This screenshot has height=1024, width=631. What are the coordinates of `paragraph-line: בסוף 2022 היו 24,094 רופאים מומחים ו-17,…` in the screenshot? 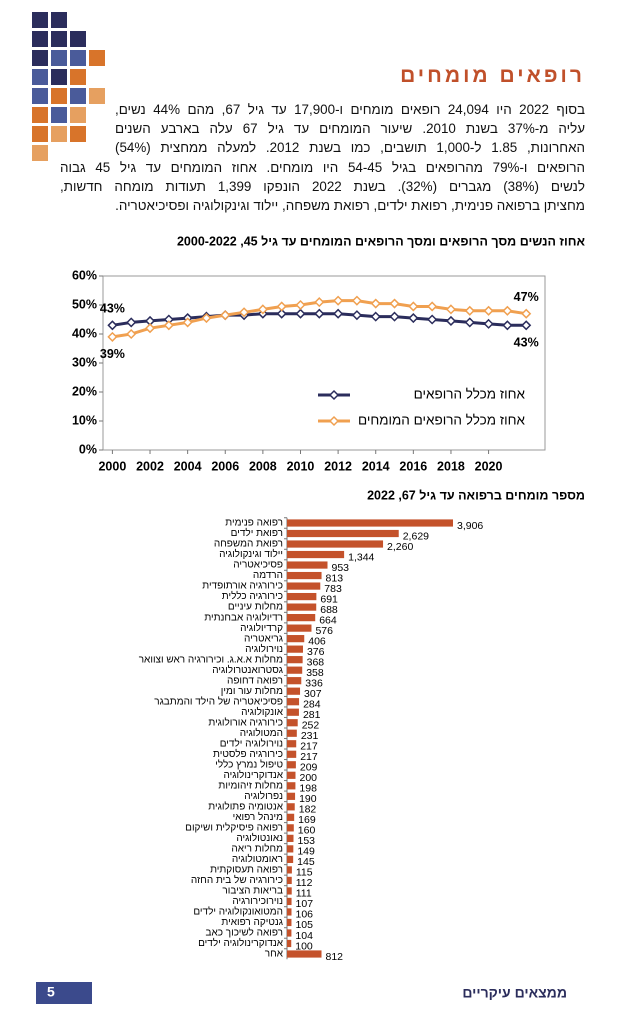 It's located at (350, 109).